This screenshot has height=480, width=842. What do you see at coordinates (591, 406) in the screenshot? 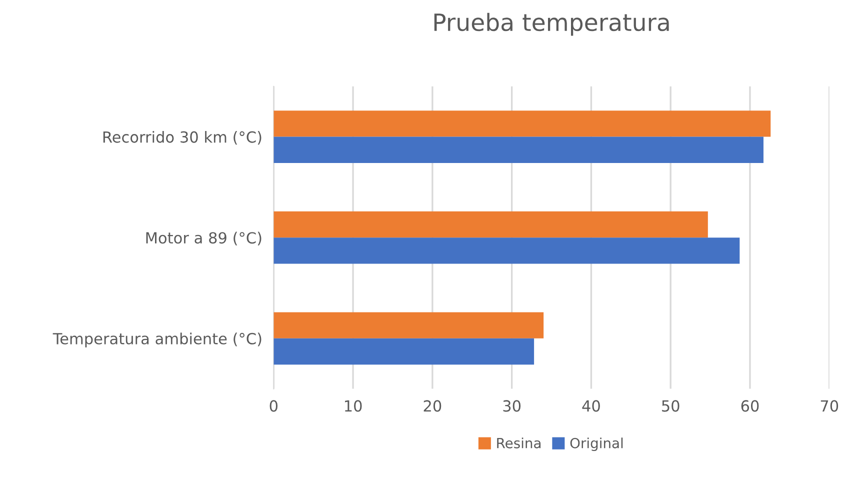
I see `x-tick-label: 40` at bounding box center [591, 406].